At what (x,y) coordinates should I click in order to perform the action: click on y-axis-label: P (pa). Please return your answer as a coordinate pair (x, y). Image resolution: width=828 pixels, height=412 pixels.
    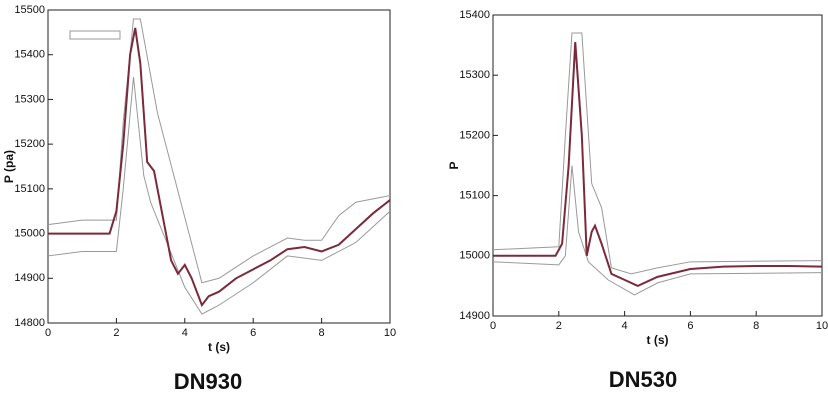
    Looking at the image, I should click on (9, 166).